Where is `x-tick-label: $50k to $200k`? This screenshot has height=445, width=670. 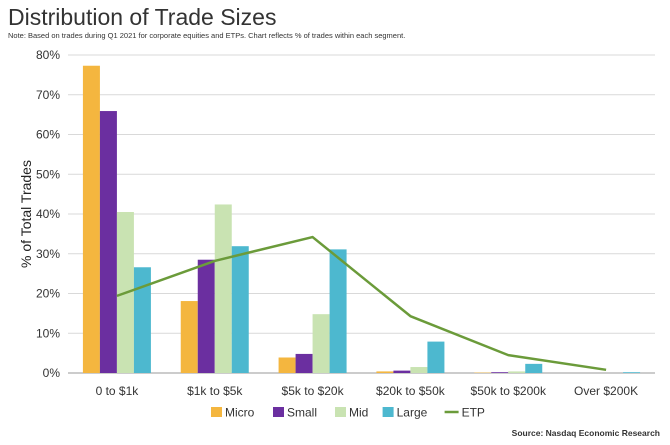
x-tick-label: $50k to $200k is located at coordinates (509, 391).